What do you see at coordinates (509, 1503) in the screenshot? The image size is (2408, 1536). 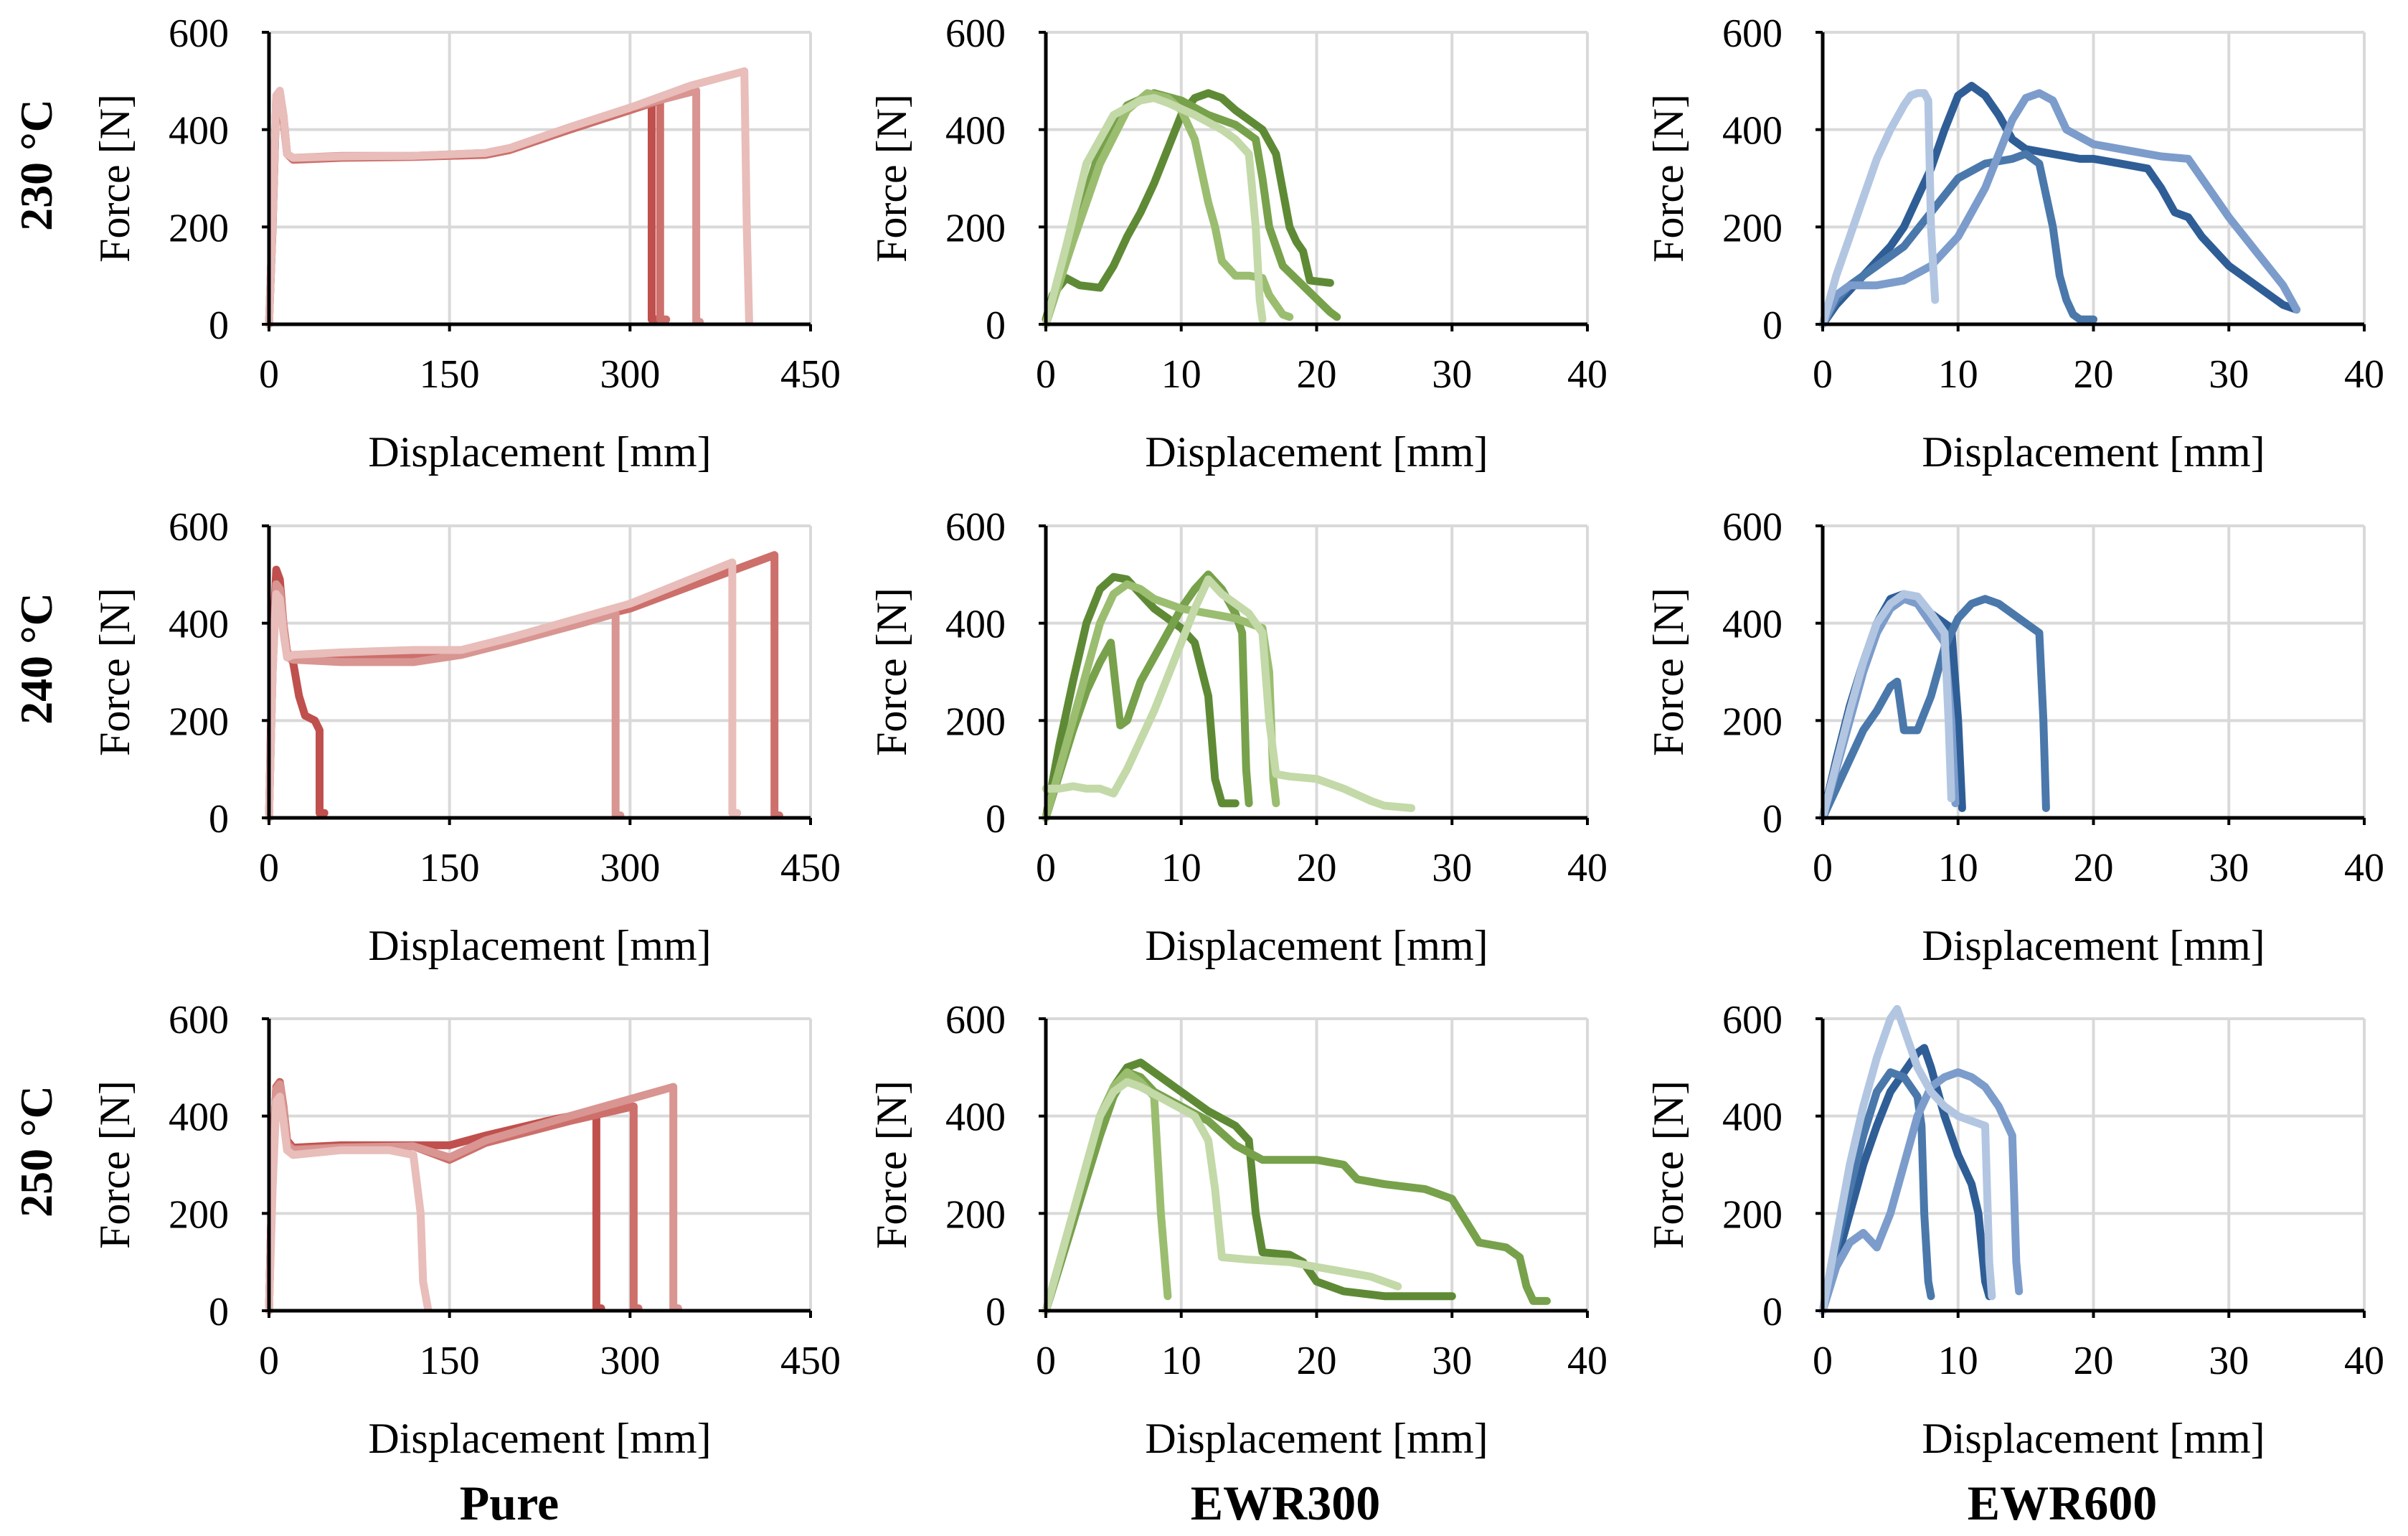 I see `column-label-pure: Pure` at bounding box center [509, 1503].